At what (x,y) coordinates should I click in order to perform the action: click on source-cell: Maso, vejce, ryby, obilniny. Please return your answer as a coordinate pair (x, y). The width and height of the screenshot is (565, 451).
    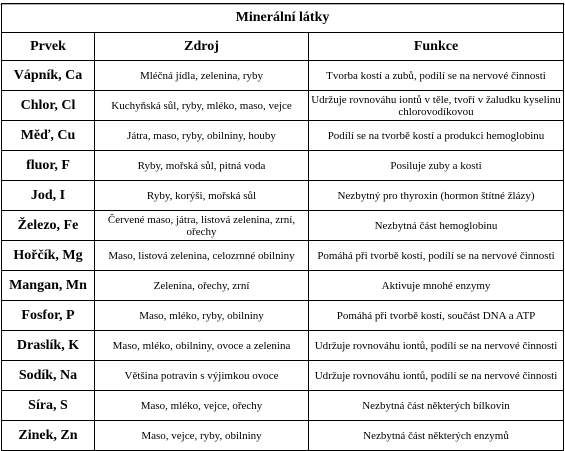
    Looking at the image, I should click on (201, 435).